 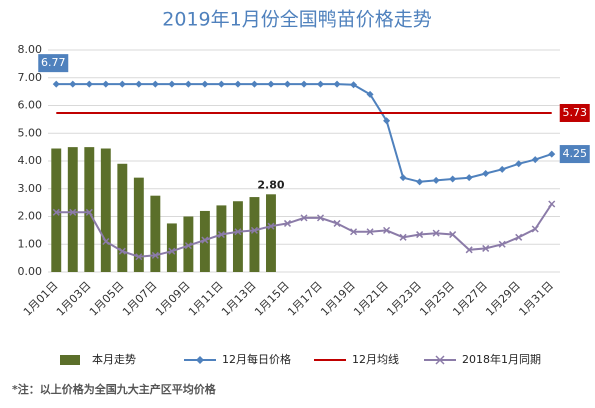 I want to click on legend-swatch, so click(x=70, y=360).